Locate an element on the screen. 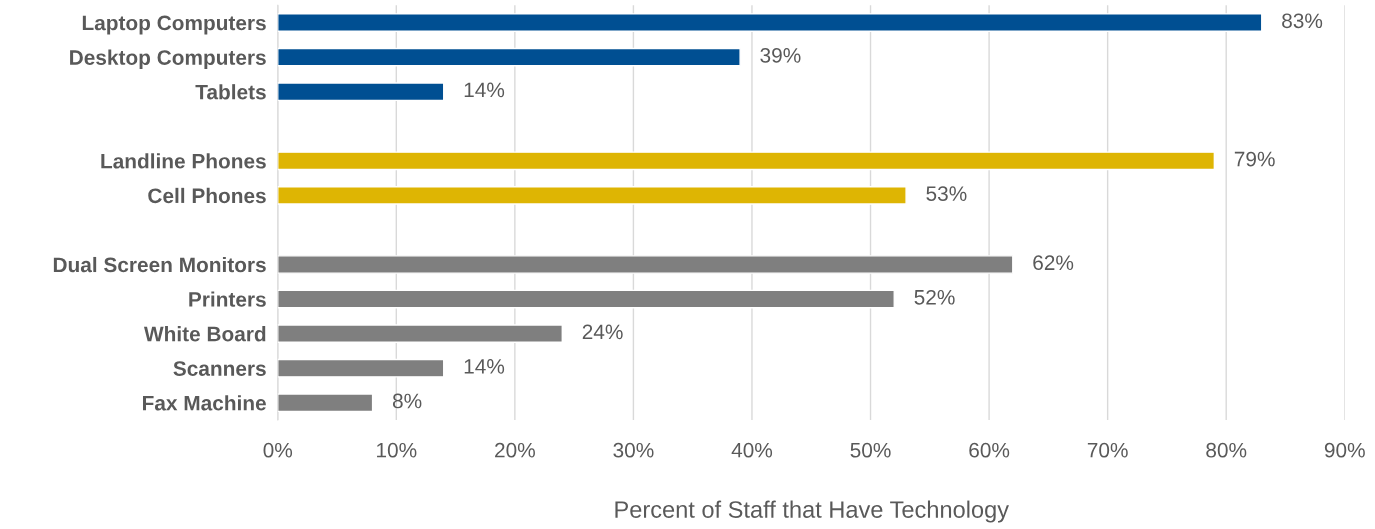 Image resolution: width=1375 pixels, height=529 pixels. x-tick-label: 0% is located at coordinates (278, 450).